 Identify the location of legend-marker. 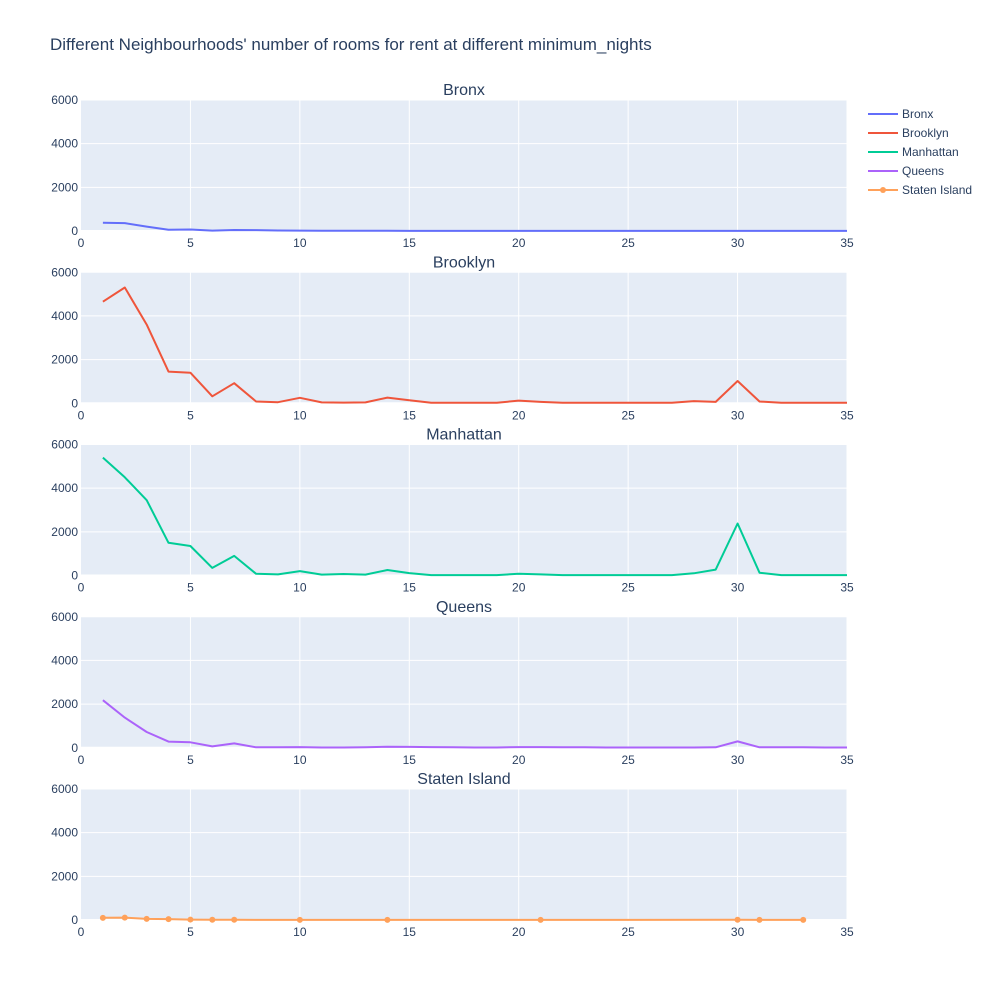
(883, 190).